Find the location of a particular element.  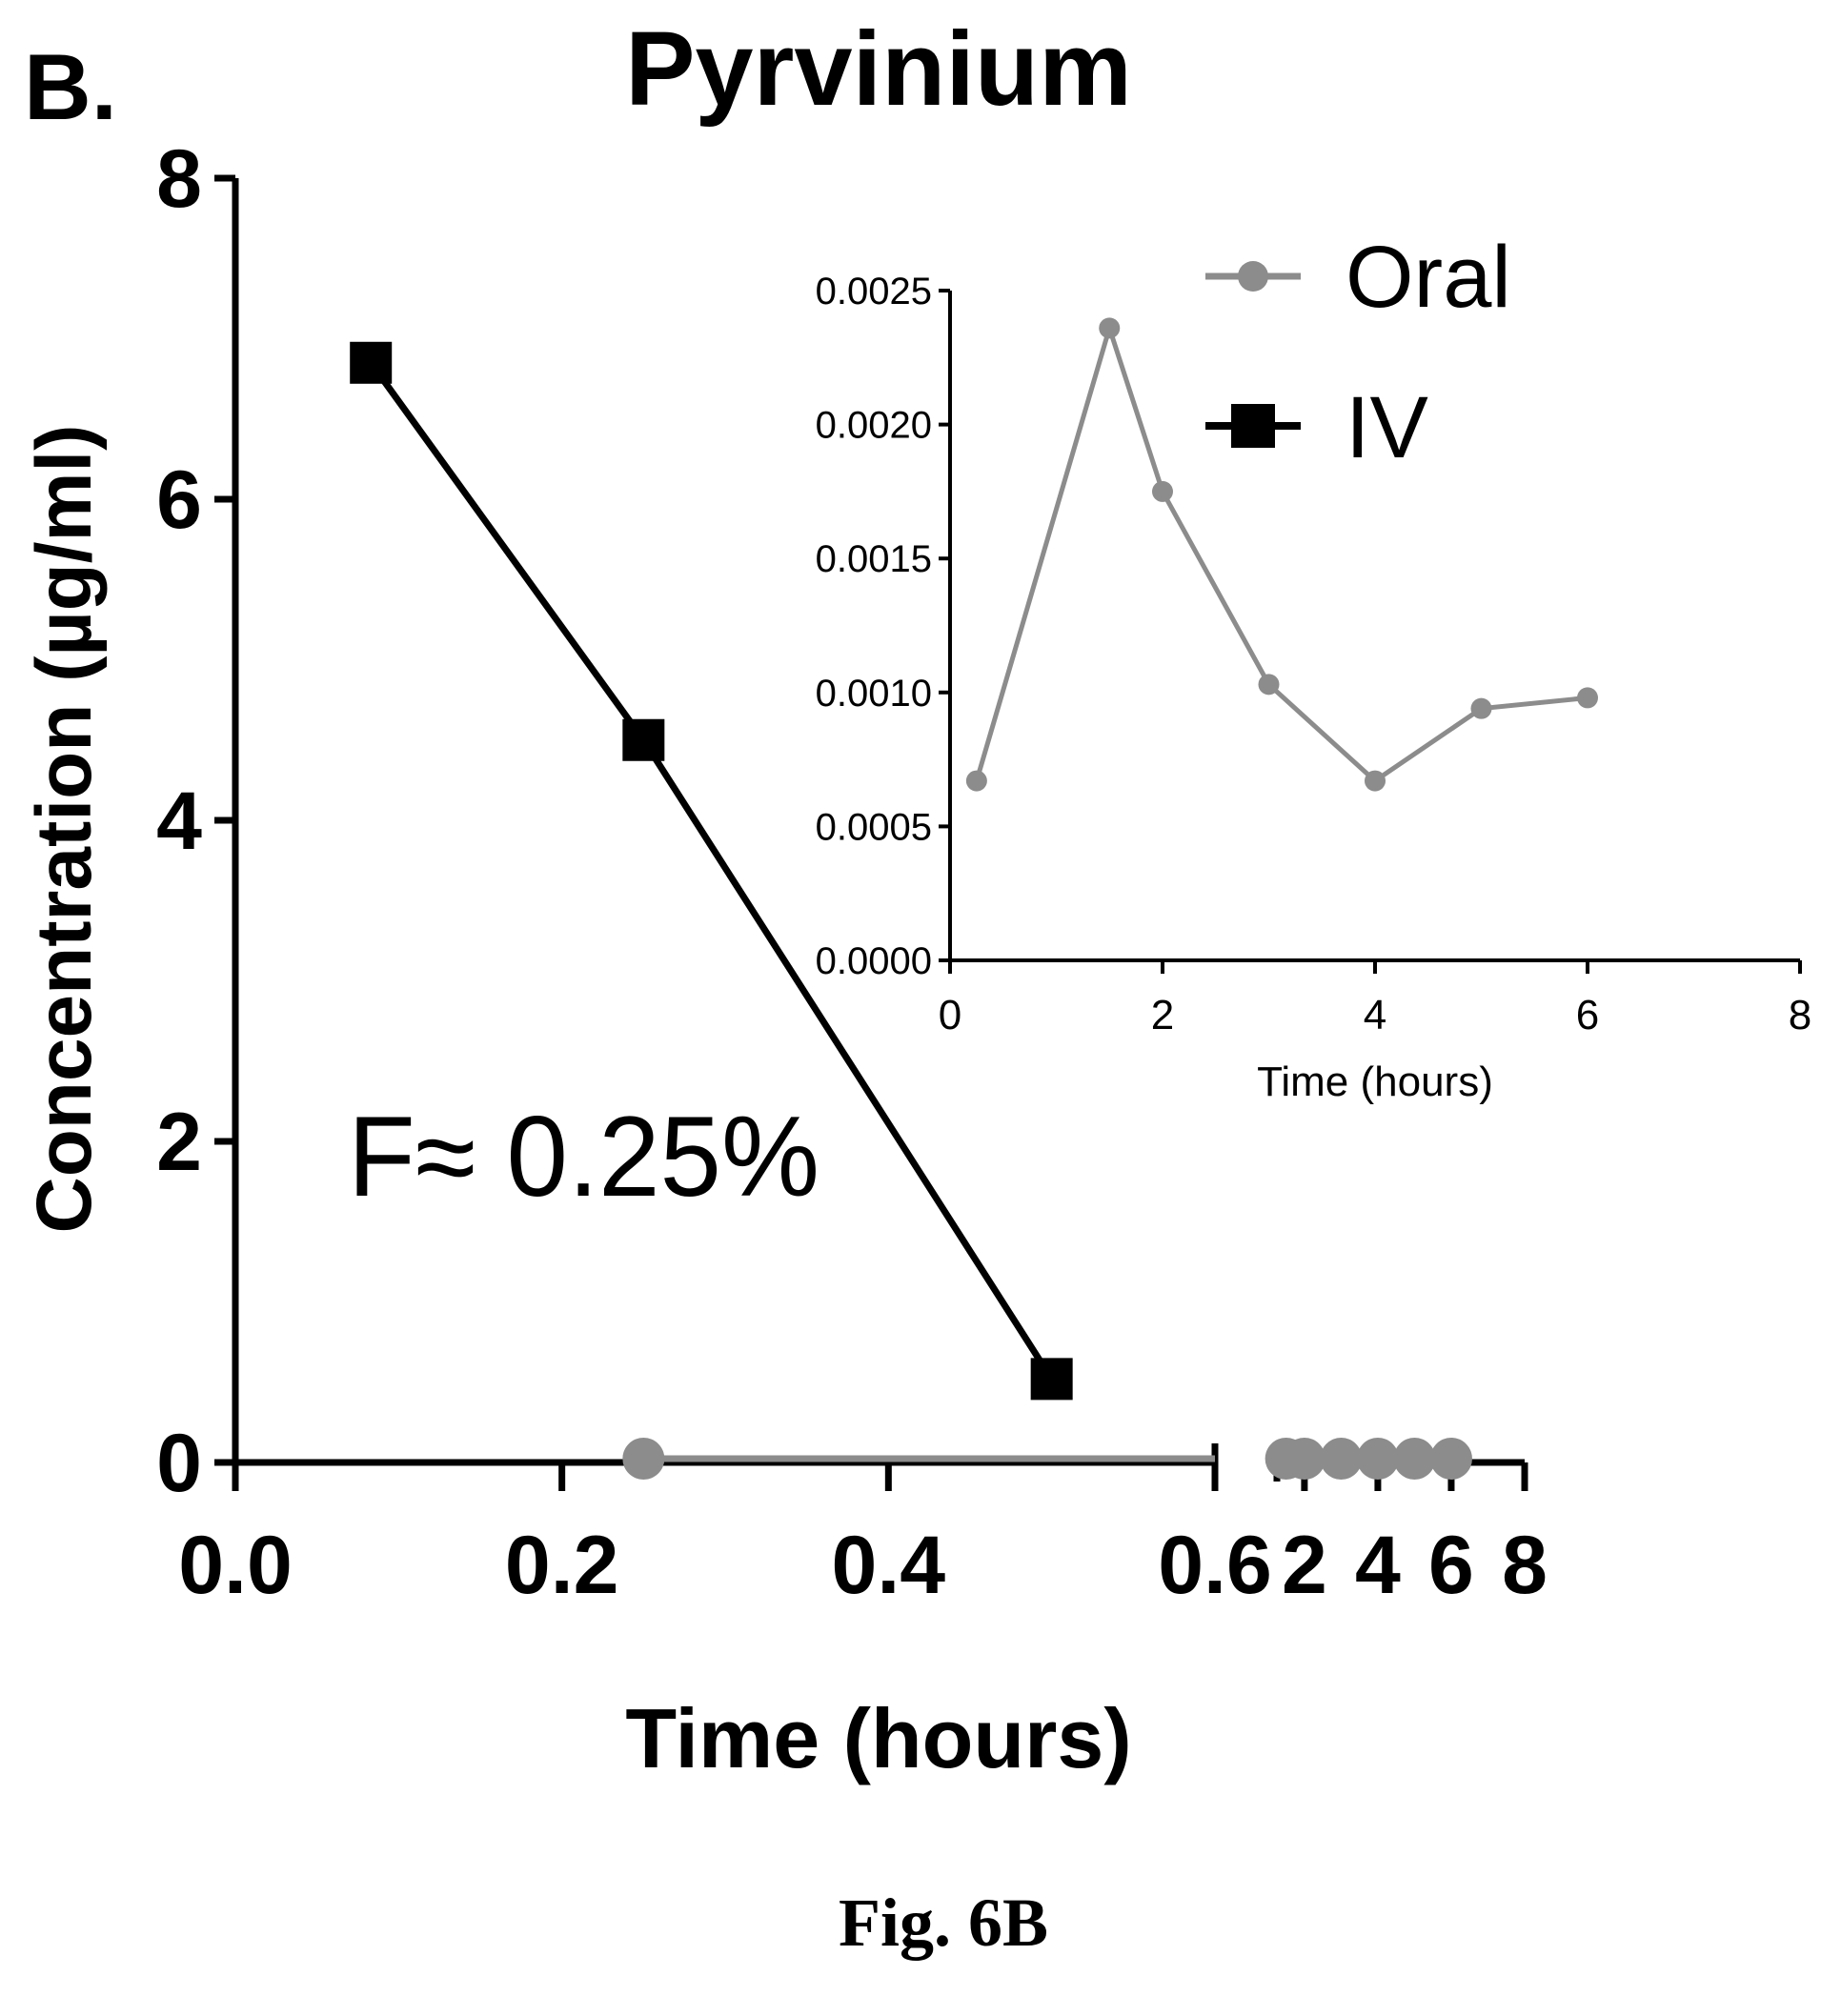

legend-iv-marker is located at coordinates (1253, 426).